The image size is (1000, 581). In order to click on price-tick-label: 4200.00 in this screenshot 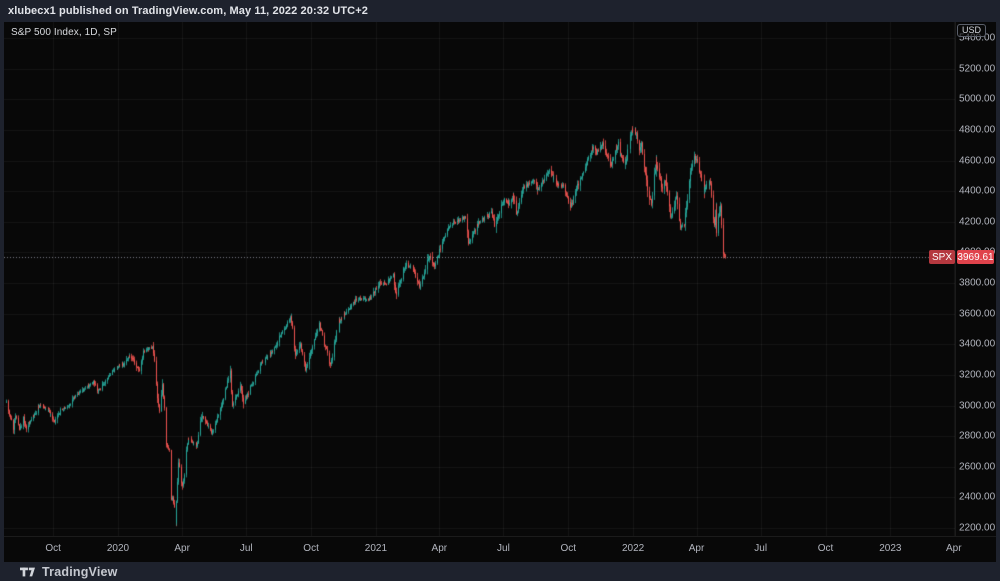, I will do `click(977, 222)`.